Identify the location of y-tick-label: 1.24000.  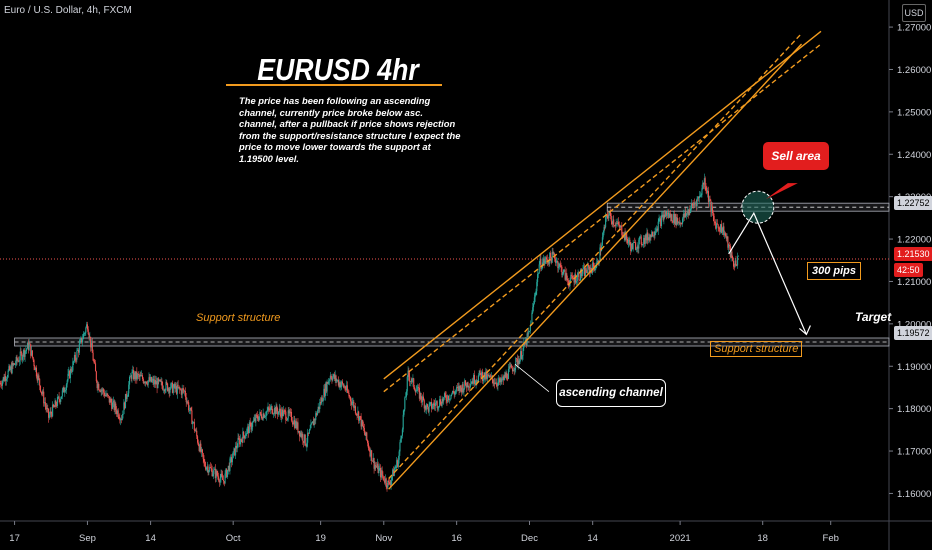
(914, 155).